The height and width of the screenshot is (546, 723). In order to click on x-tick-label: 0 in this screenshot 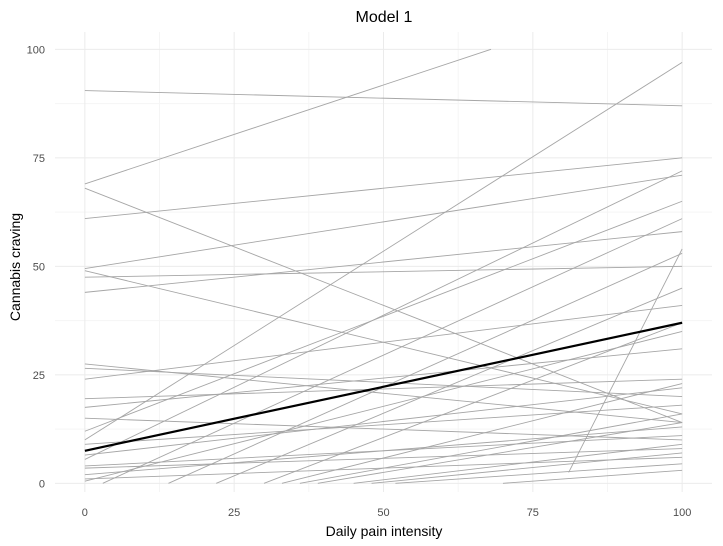, I will do `click(85, 513)`.